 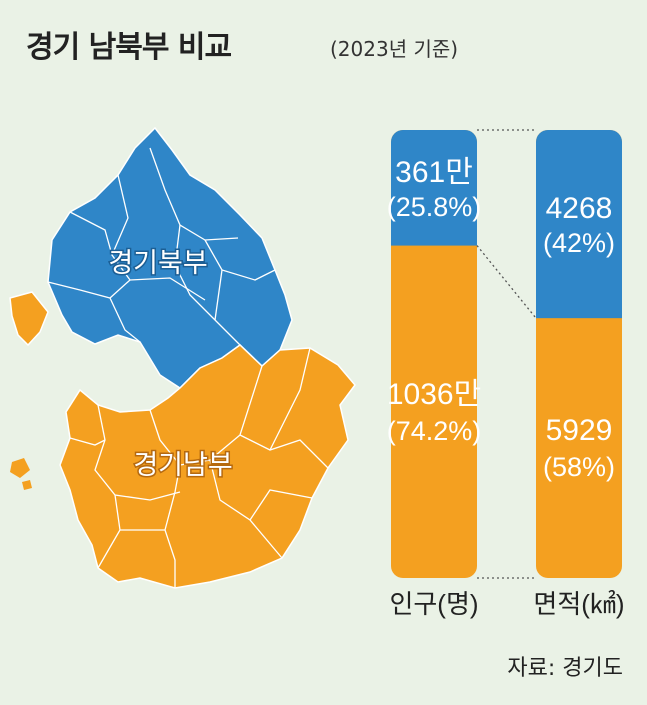 I want to click on chart-subtitle: (2023년 기준), so click(x=394, y=49).